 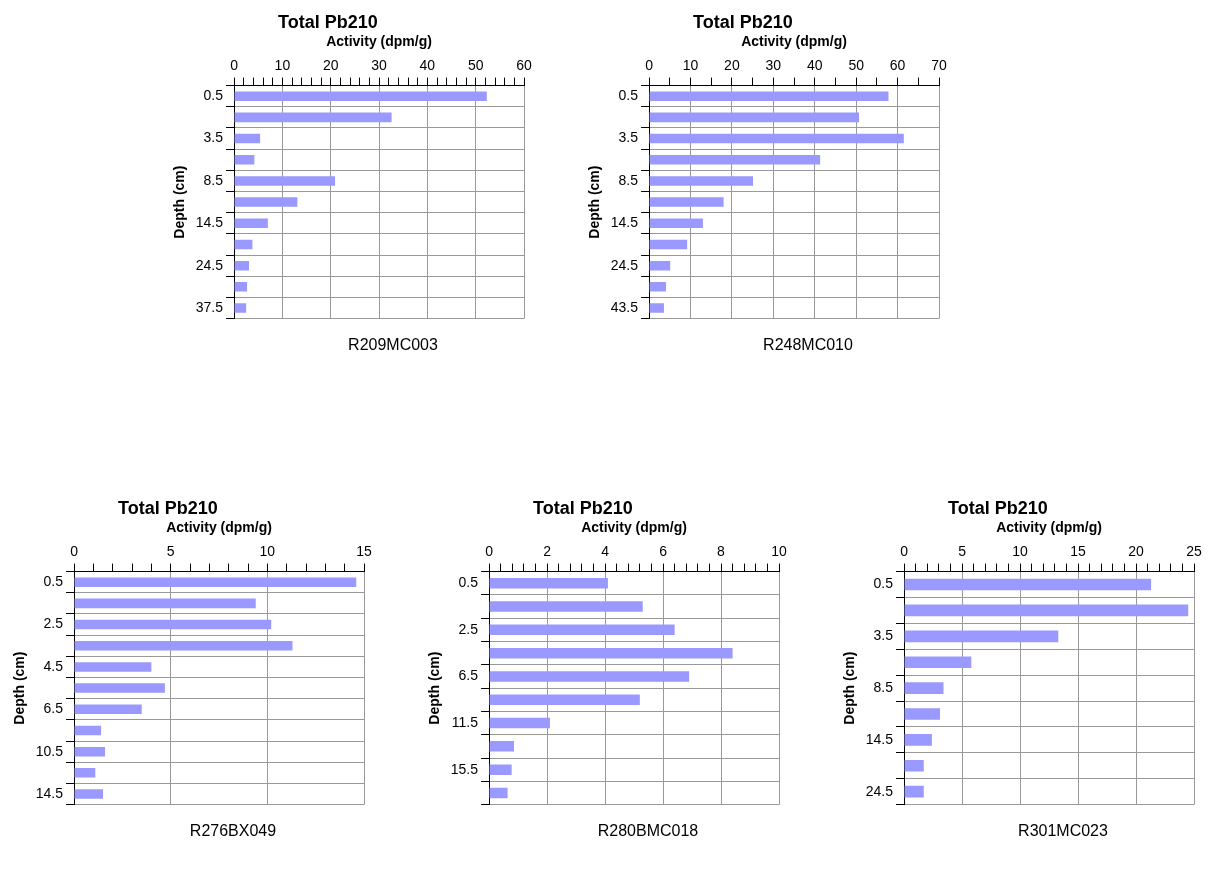 What do you see at coordinates (393, 345) in the screenshot?
I see `text: R209MC003` at bounding box center [393, 345].